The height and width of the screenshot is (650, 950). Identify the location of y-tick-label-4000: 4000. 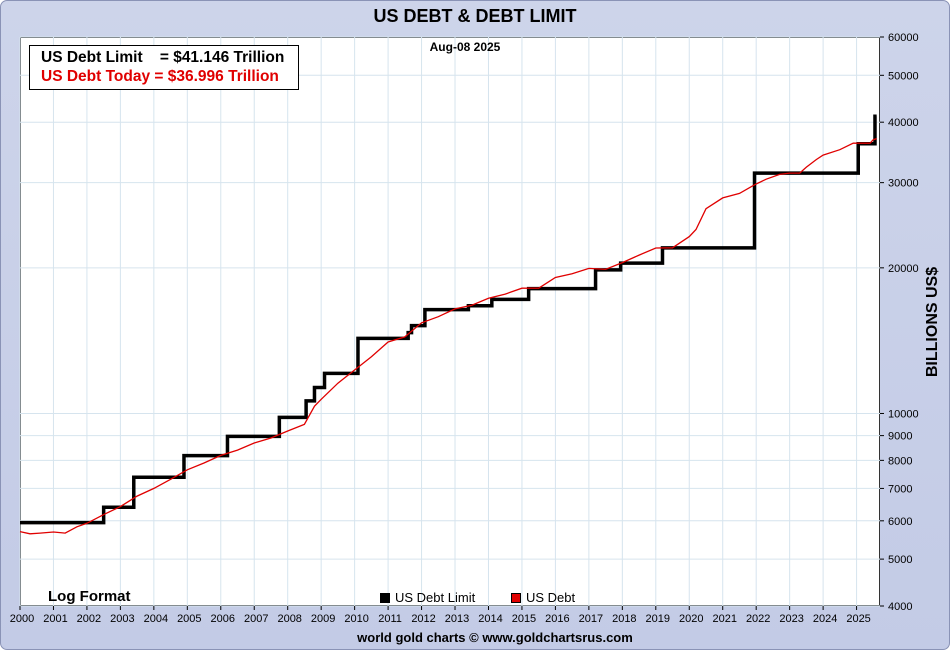
(900, 607).